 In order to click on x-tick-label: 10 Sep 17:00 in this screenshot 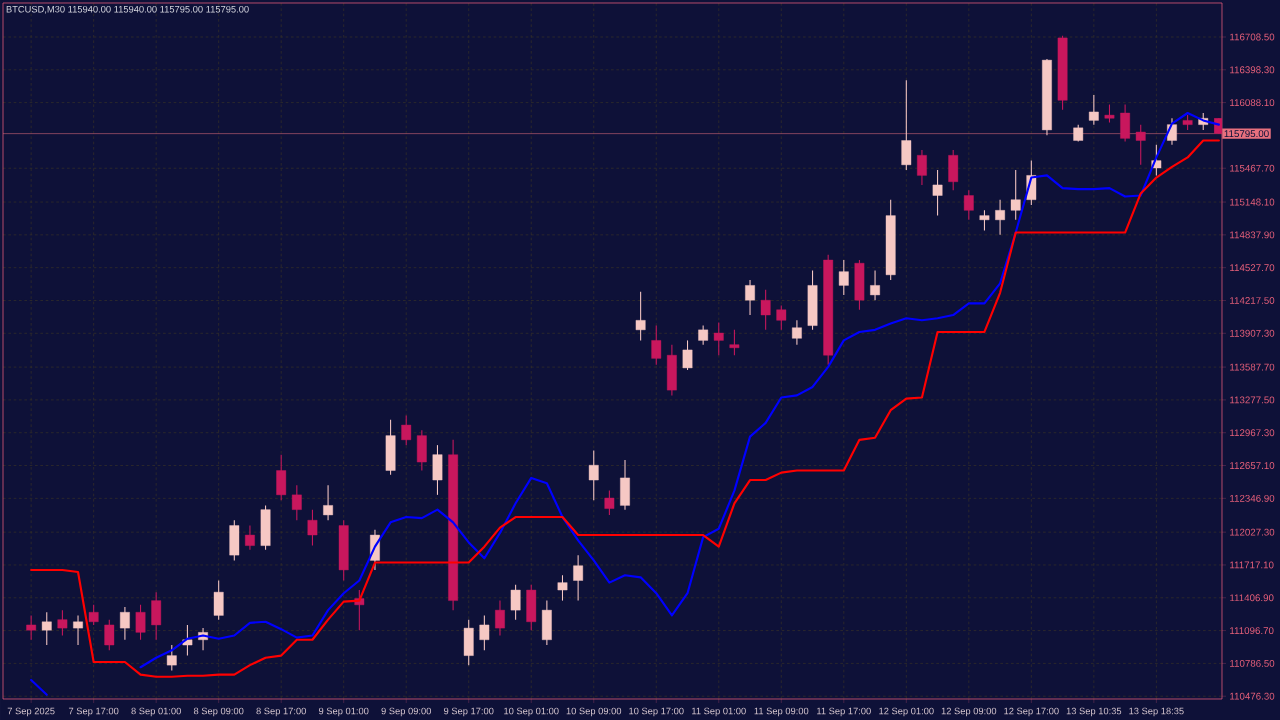, I will do `click(656, 712)`.